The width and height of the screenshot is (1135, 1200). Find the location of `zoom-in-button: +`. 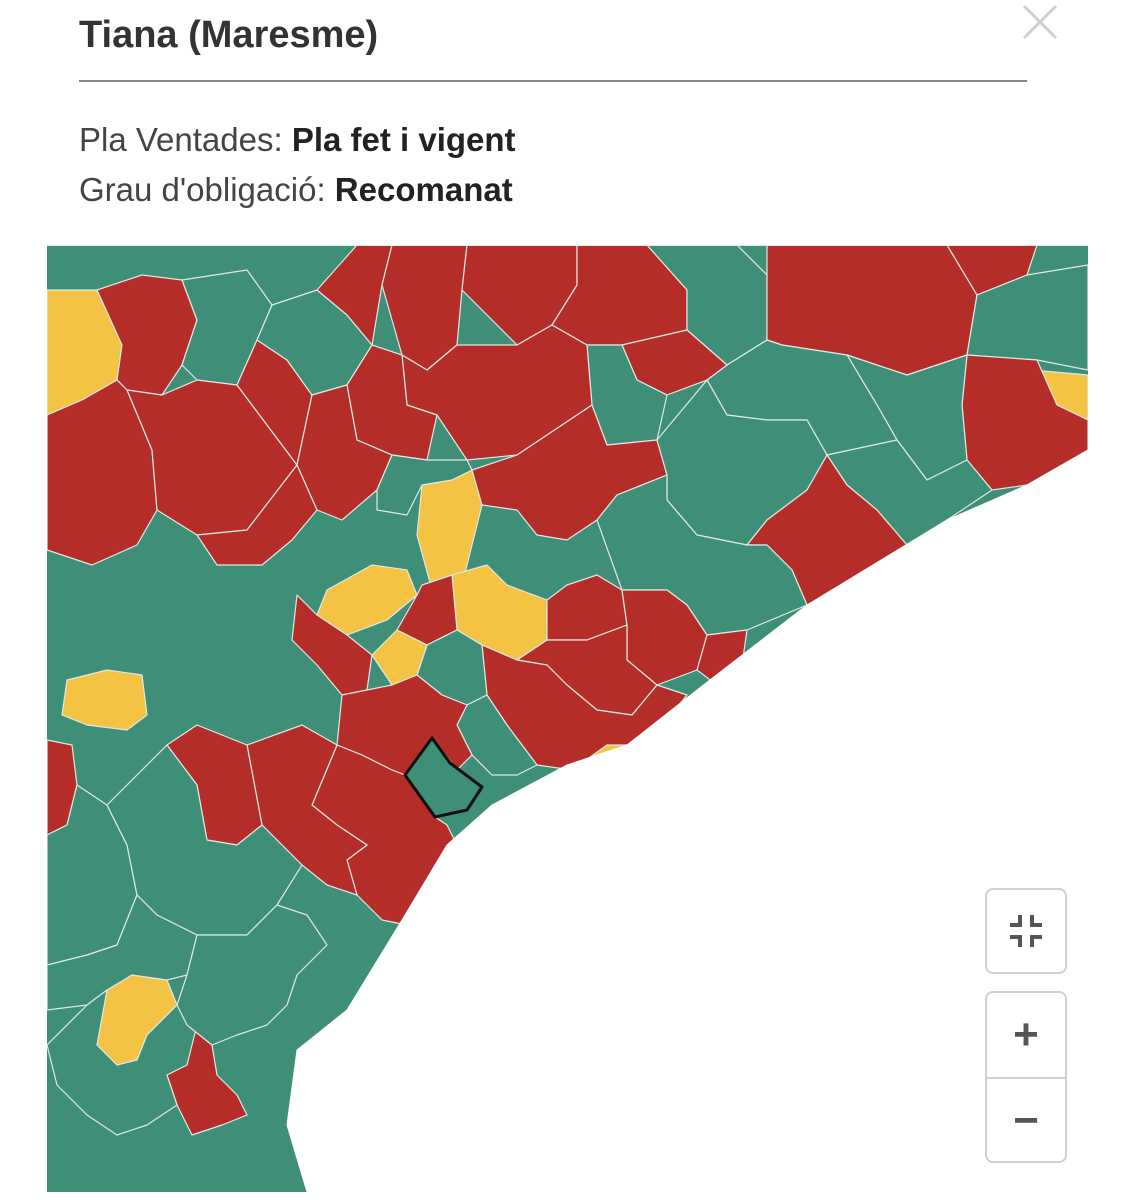

zoom-in-button: + is located at coordinates (1026, 1036).